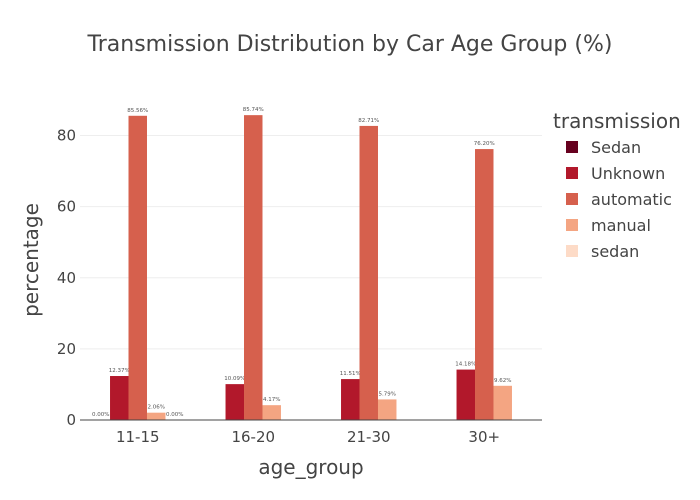  I want to click on legend: Sedan Unknown automatic manual sedan, so click(619, 199).